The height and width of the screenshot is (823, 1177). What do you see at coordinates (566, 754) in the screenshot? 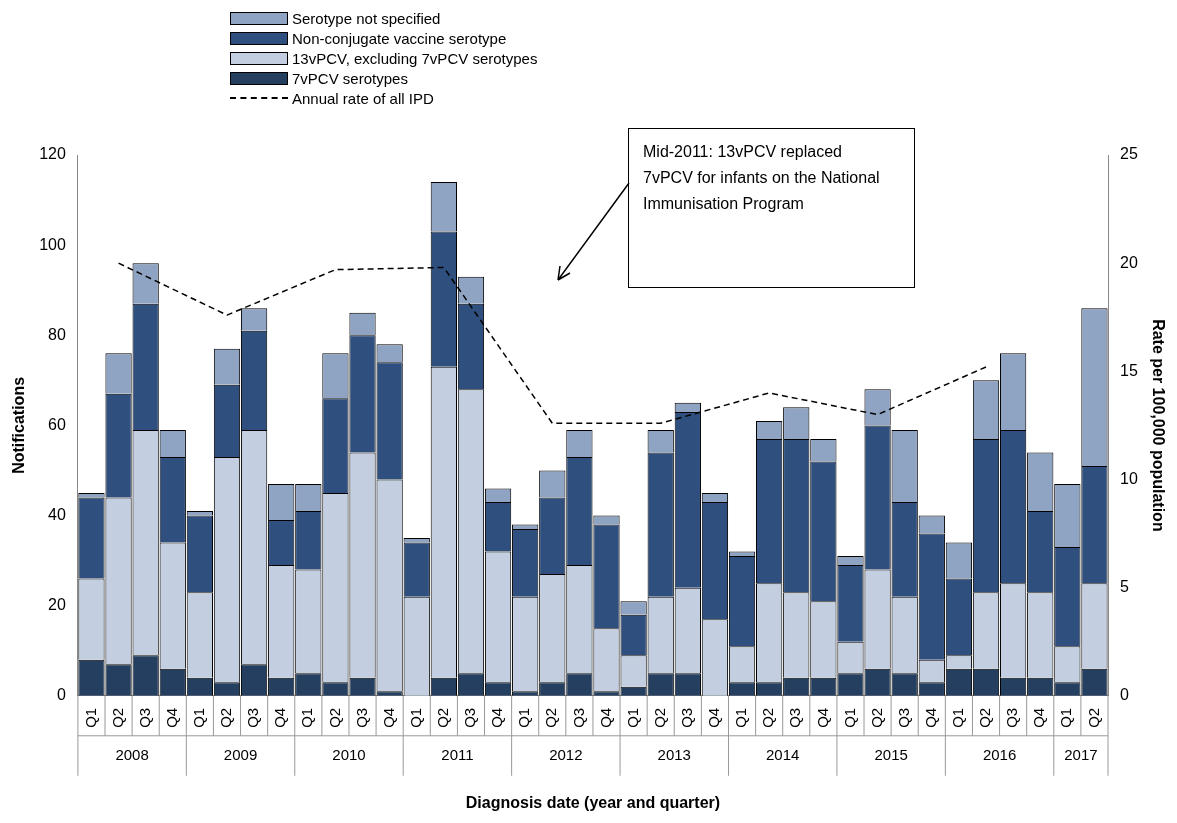
I see `text: 2012` at bounding box center [566, 754].